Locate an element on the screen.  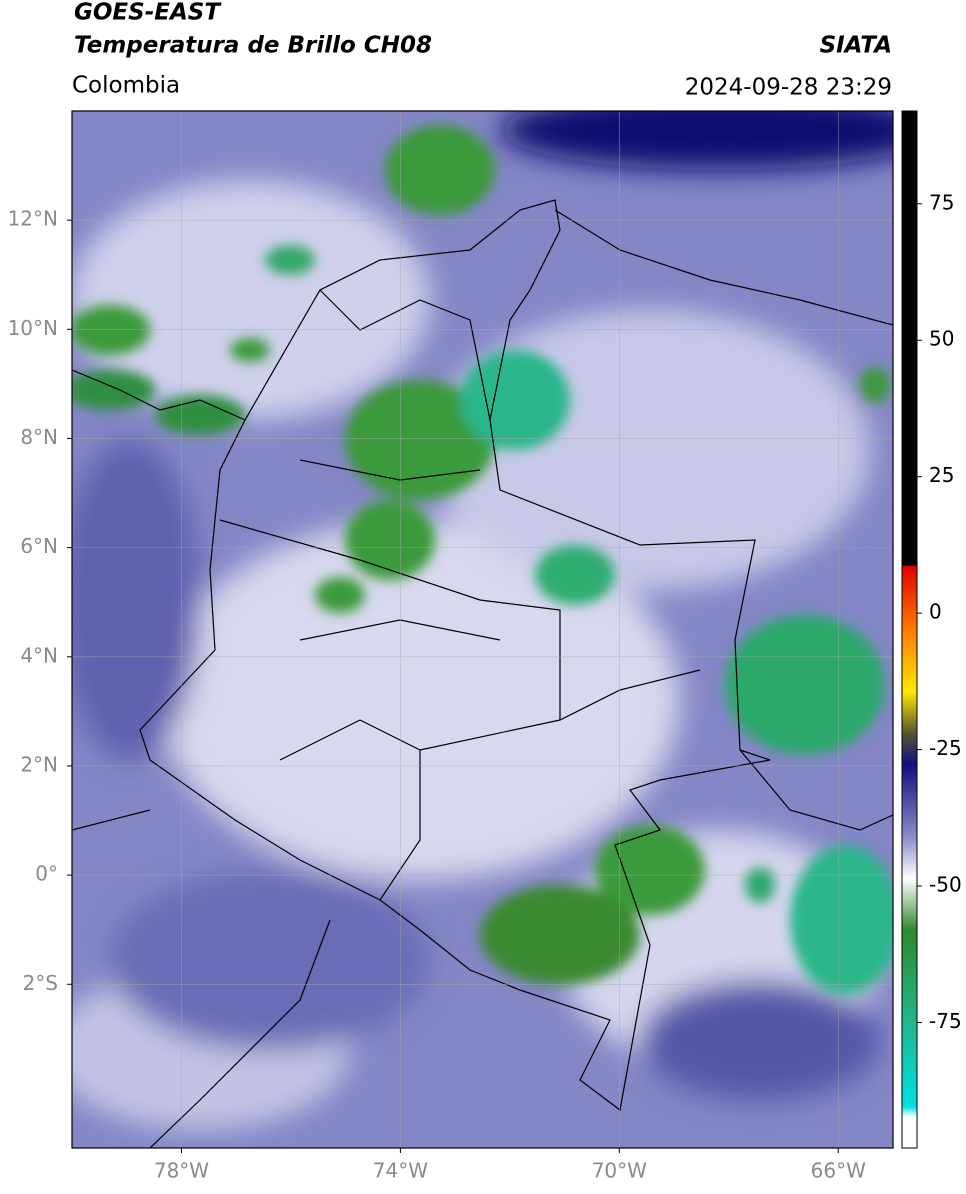
colorbar-tick-label: -75 is located at coordinates (945, 1021).